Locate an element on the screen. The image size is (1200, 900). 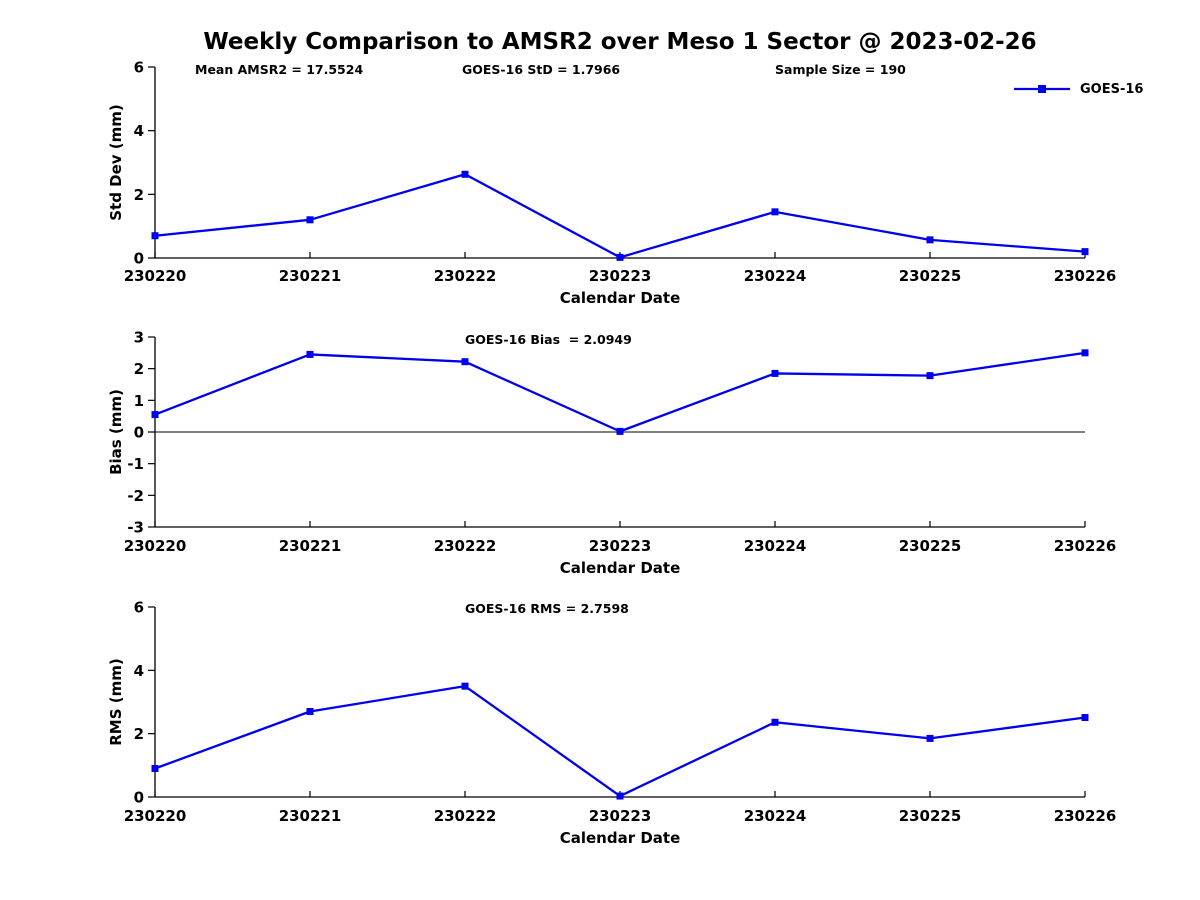
y-tick-label: -1 is located at coordinates (135, 464).